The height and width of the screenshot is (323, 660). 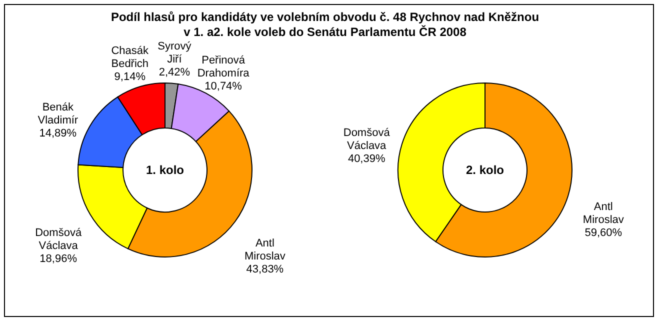 I want to click on text: 1. kolo, so click(x=165, y=170).